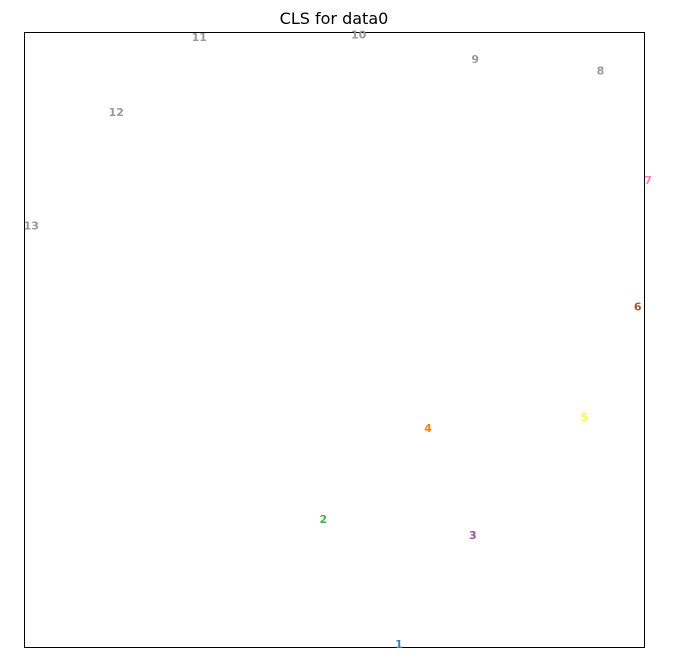 This screenshot has height=664, width=688. Describe the element at coordinates (585, 417) in the screenshot. I see `point-label-5: 5` at that location.